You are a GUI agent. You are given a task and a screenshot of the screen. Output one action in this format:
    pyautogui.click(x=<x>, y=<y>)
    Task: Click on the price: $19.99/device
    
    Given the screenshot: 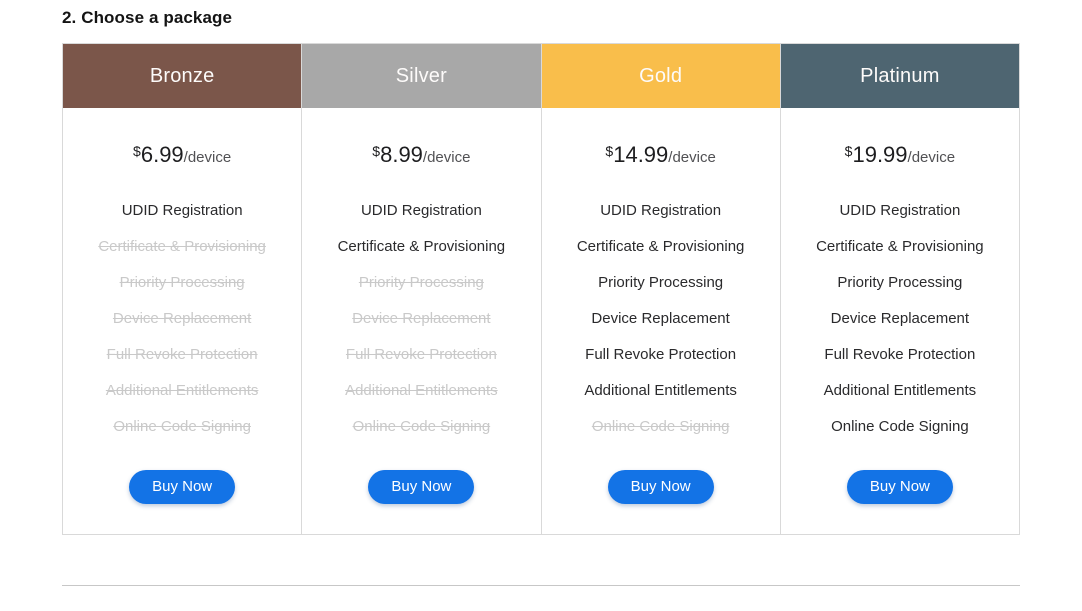 What is the action you would take?
    pyautogui.click(x=900, y=155)
    